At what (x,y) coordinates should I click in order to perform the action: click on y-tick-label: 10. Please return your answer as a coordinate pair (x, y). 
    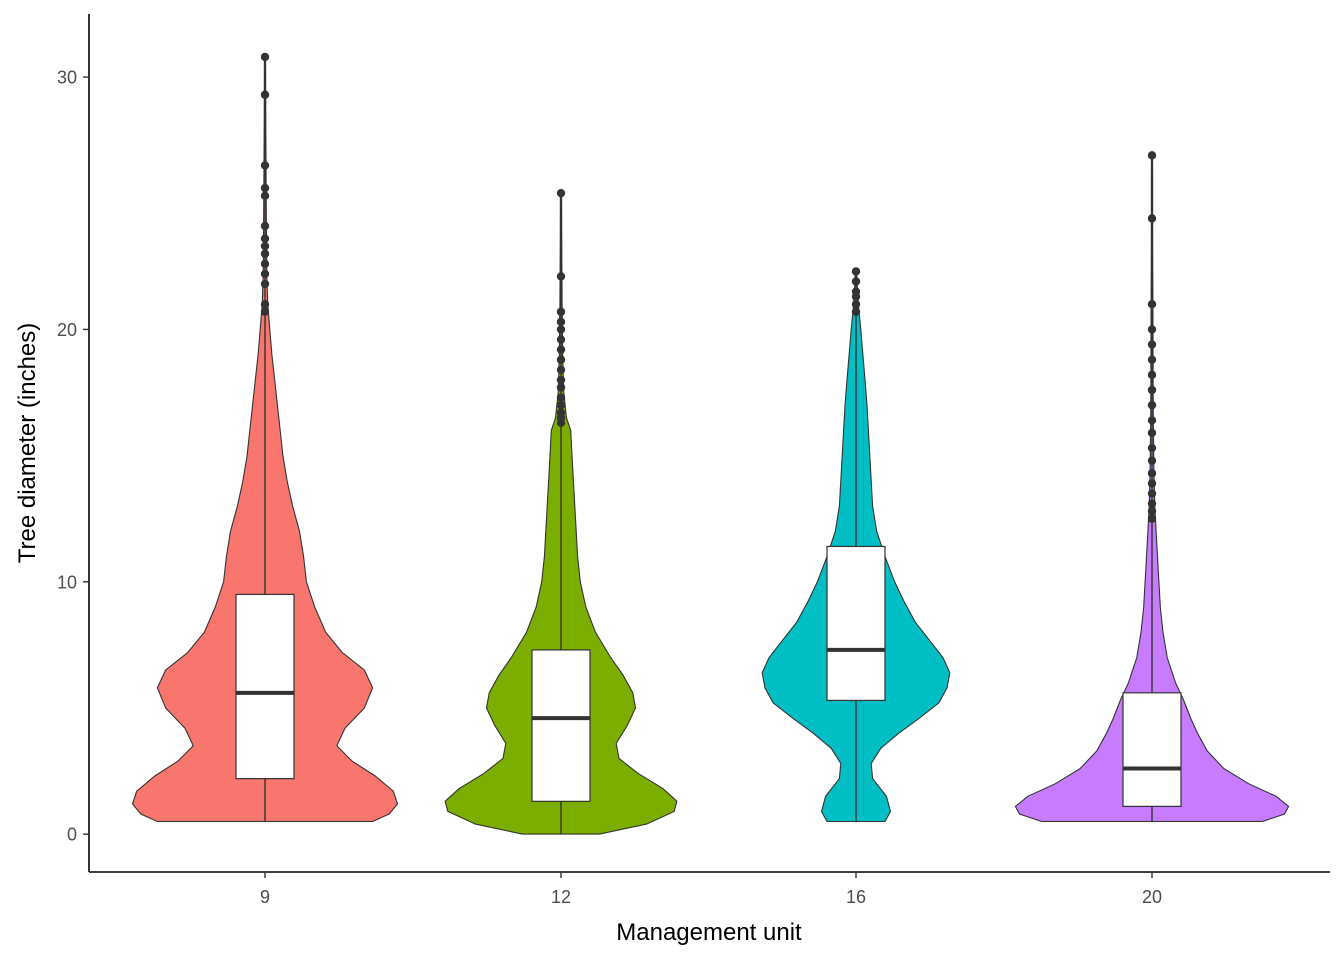
    Looking at the image, I should click on (67, 582).